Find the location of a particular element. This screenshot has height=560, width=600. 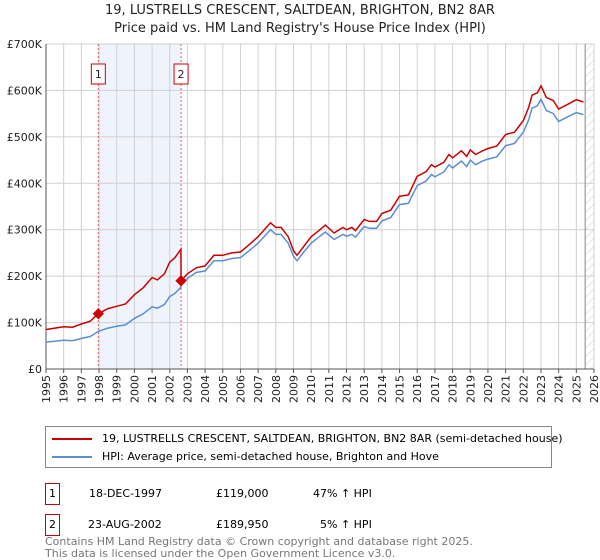

x-tick-label: 2016 is located at coordinates (417, 389).